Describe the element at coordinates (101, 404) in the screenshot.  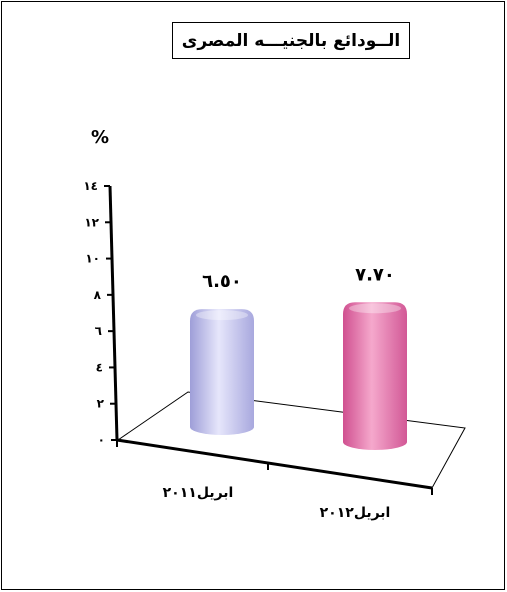
I see `y-tick-label: ٢` at that location.